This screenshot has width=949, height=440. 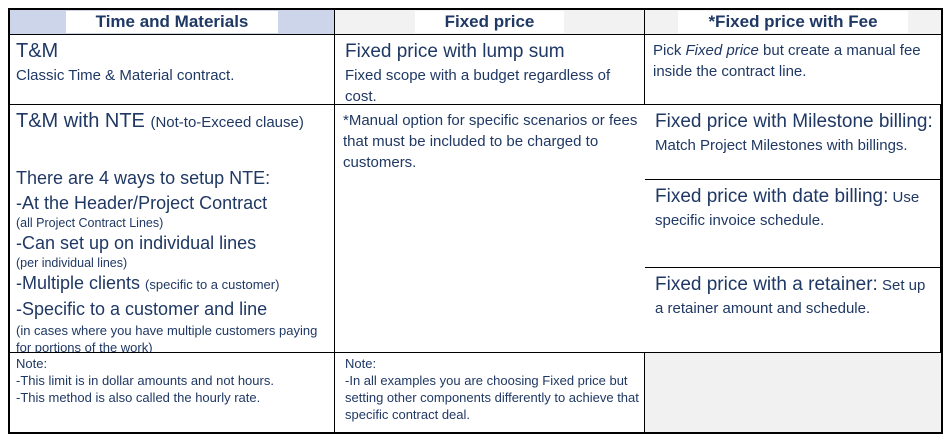 I want to click on header-fixed-price: Fixed price, so click(x=490, y=22).